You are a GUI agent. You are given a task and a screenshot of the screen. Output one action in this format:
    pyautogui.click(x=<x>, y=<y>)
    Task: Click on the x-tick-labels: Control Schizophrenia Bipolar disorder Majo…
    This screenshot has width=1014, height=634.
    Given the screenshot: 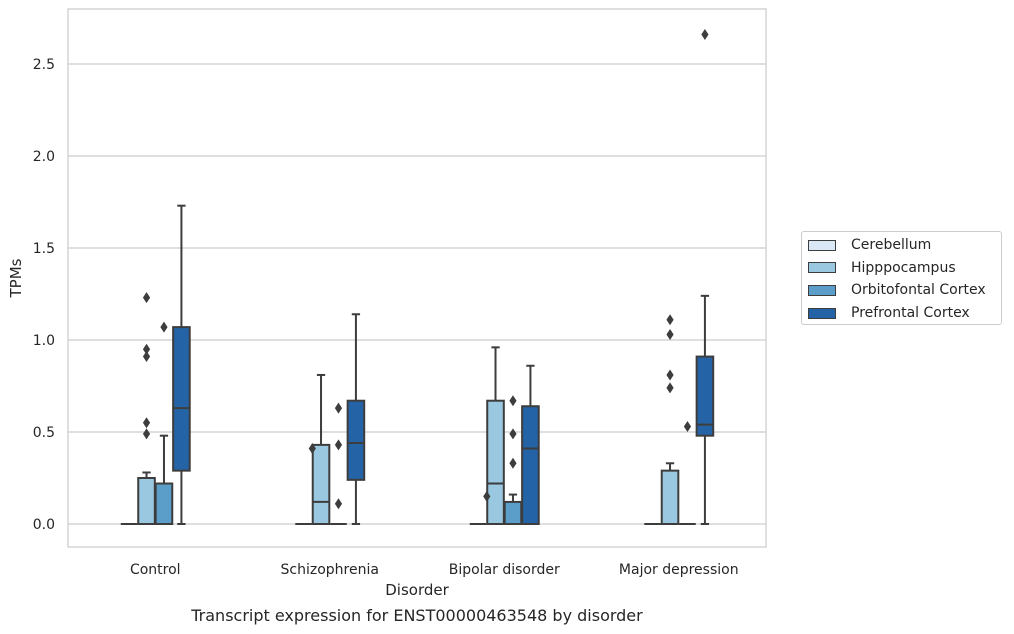 What is the action you would take?
    pyautogui.click(x=434, y=570)
    